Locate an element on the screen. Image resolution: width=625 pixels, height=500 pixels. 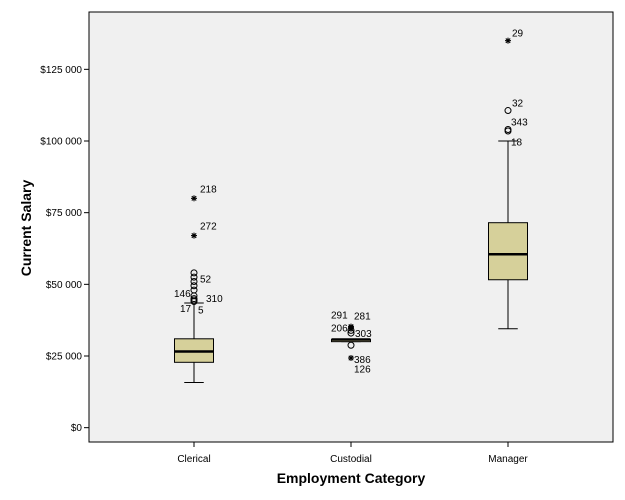
y-tick-label: $125 000 is located at coordinates (61, 70).